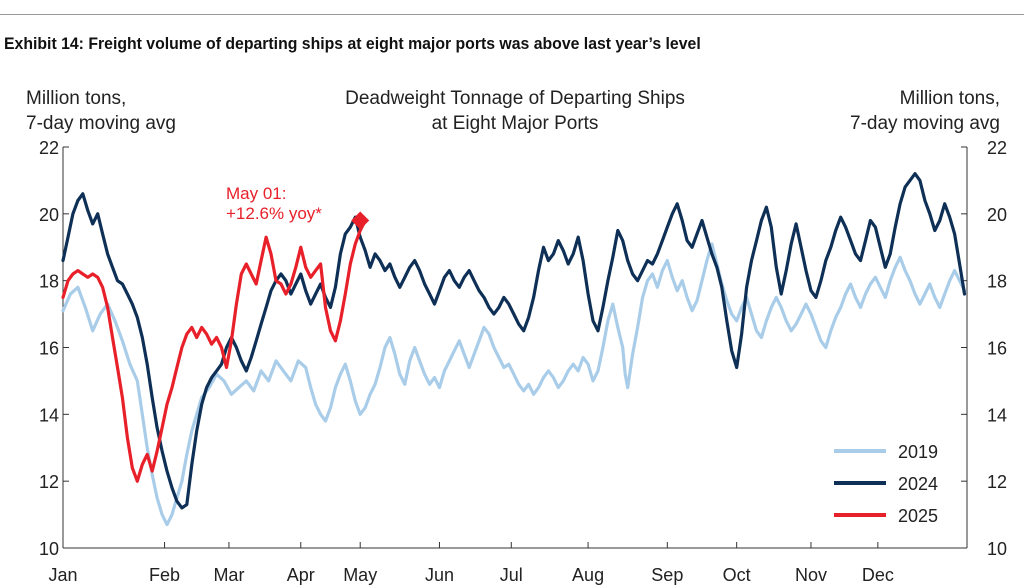 The height and width of the screenshot is (586, 1024). Describe the element at coordinates (511, 575) in the screenshot. I see `x-tick-label: Jul` at that location.